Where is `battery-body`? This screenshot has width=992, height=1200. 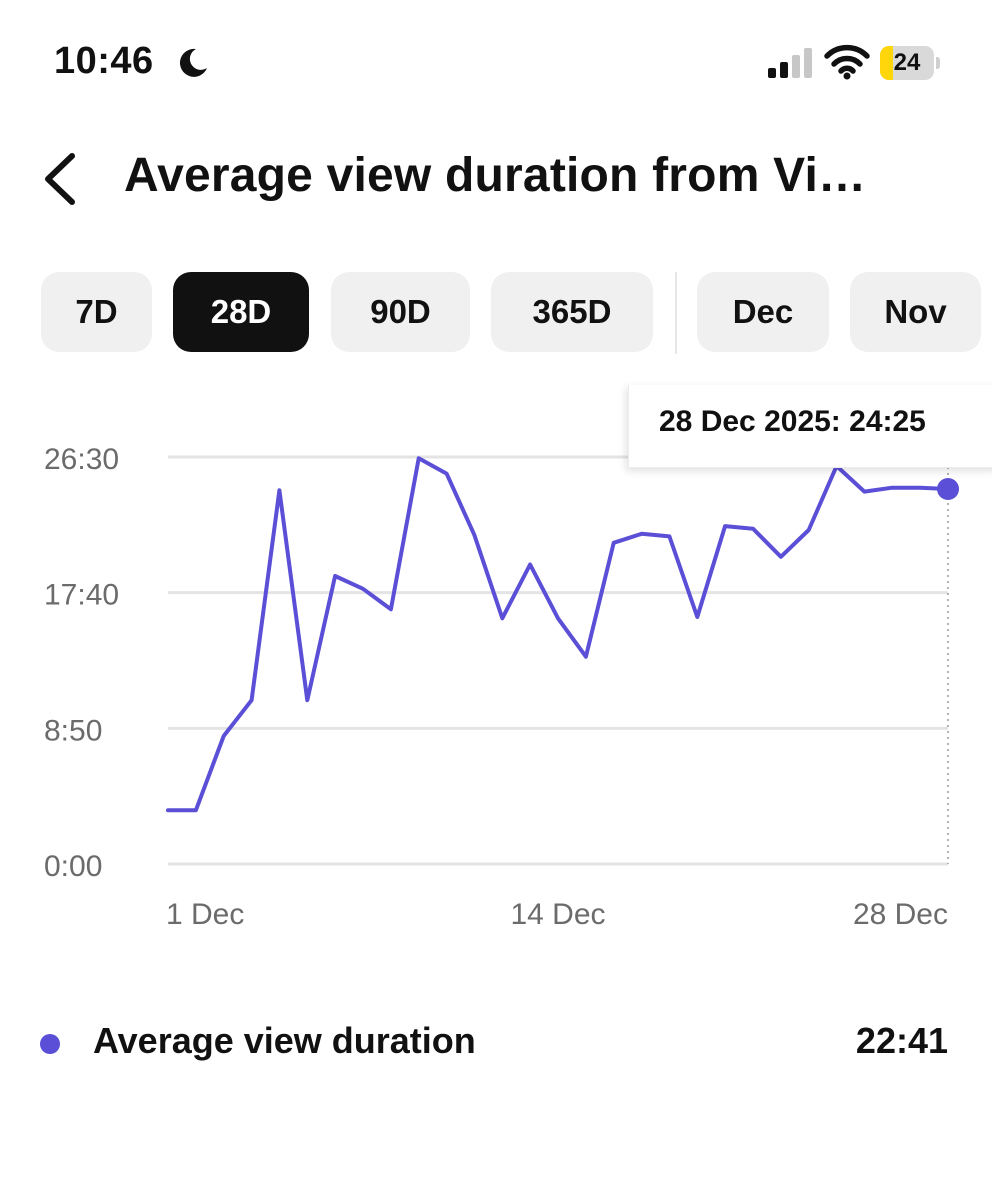
battery-body is located at coordinates (907, 63).